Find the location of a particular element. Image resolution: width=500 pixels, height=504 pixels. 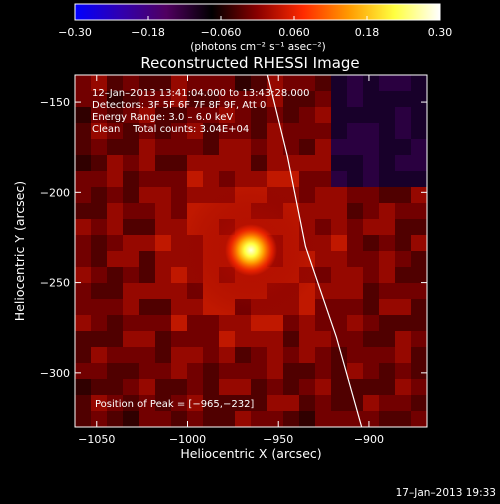

solar-limb-line is located at coordinates (314, 251).